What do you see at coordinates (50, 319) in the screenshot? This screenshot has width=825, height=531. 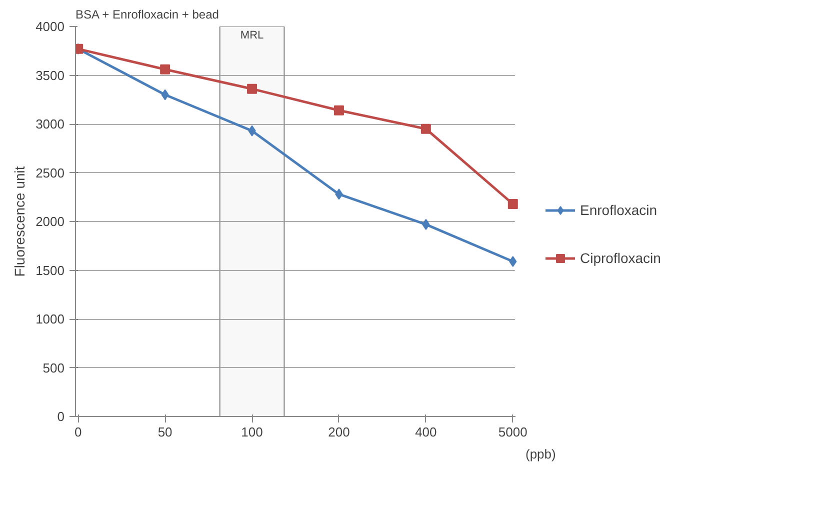 I see `y-tick-label: 1000` at bounding box center [50, 319].